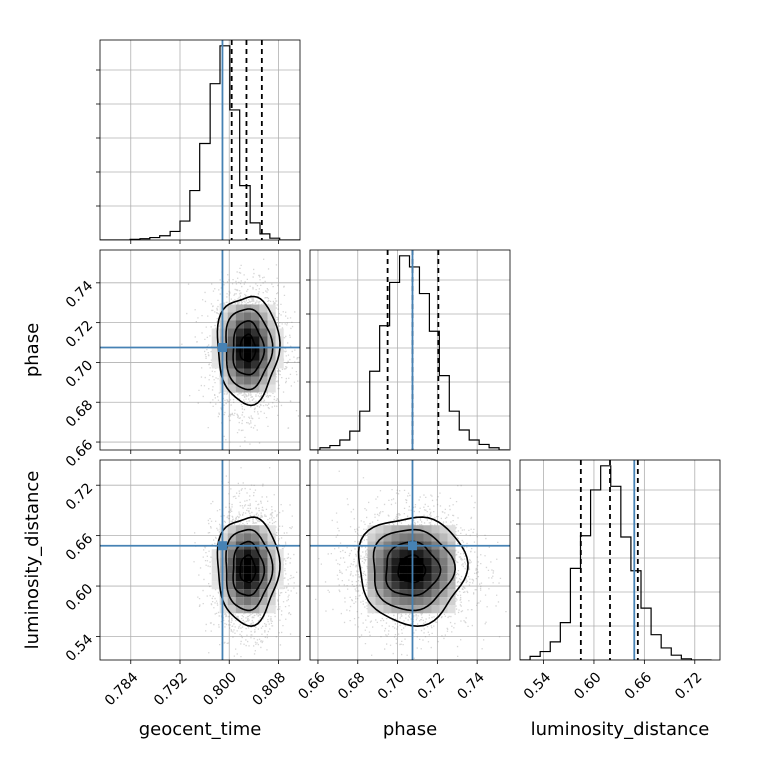 This screenshot has height=760, width=760. I want to click on x-tick-label-phase: 0.74, so click(471, 685).